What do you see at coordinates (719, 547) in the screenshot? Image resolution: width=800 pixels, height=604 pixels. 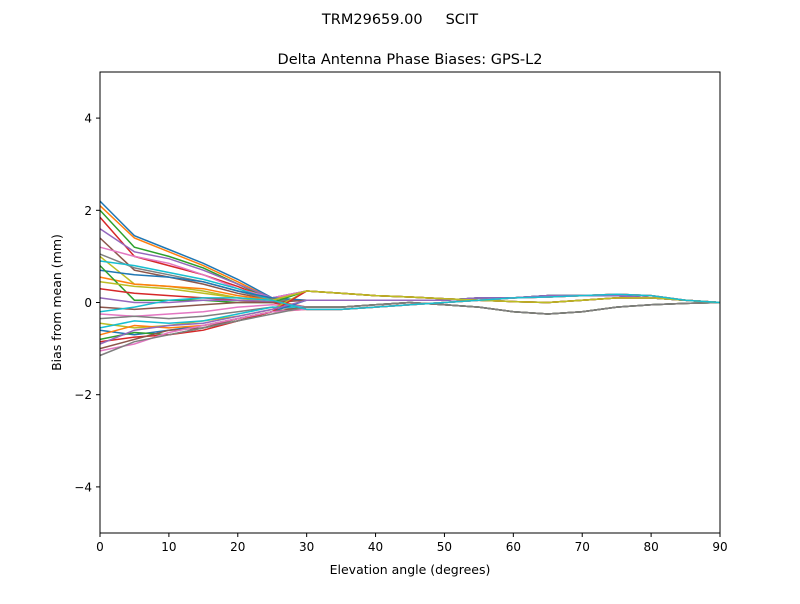 I see `x-tick-label: 90` at bounding box center [719, 547].